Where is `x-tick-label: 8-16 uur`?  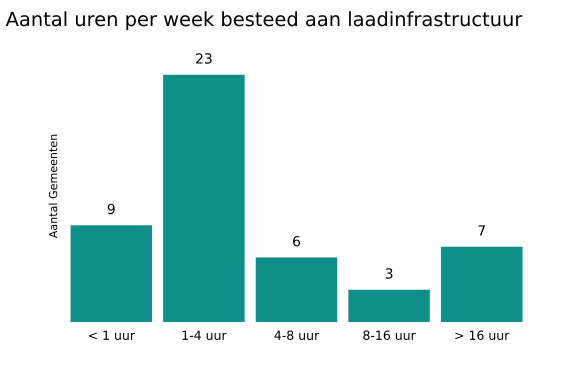 x-tick-label: 8-16 uur is located at coordinates (389, 335).